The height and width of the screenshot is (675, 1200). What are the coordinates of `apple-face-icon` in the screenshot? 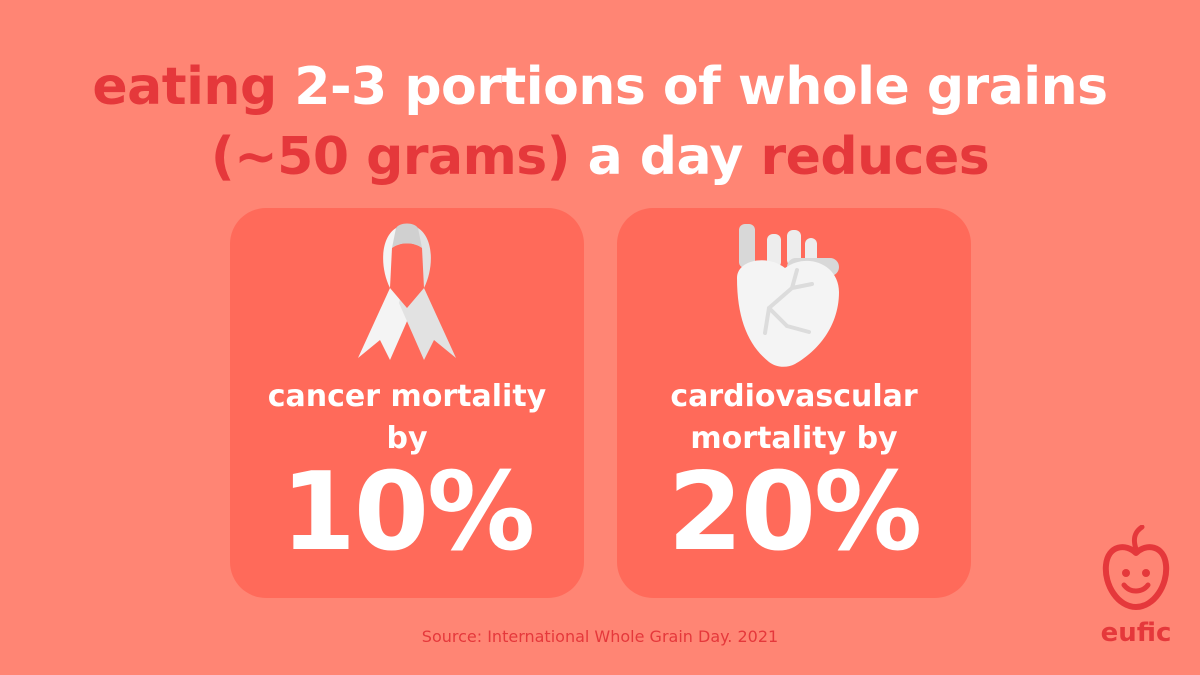 It's located at (1136, 567).